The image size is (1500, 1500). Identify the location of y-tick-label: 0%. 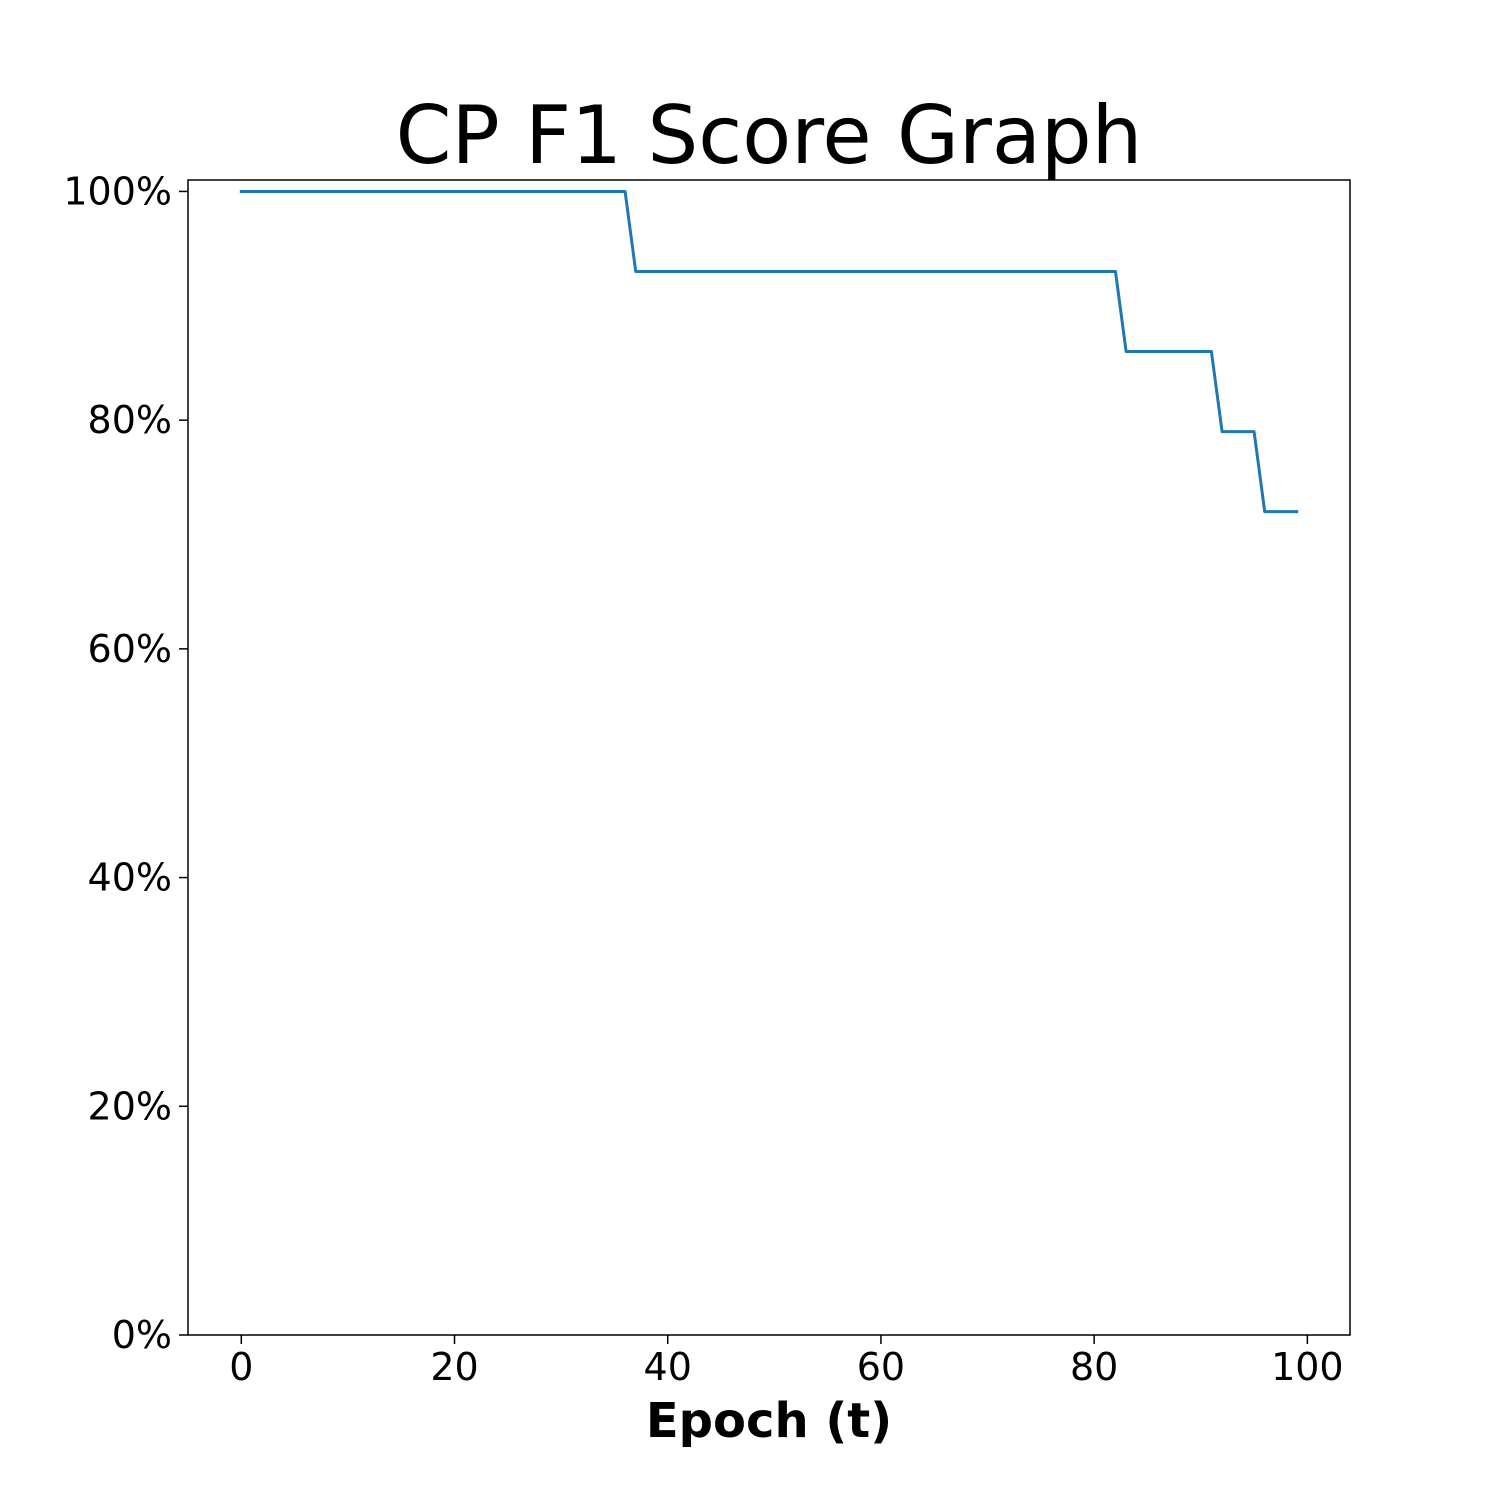
(142, 1335).